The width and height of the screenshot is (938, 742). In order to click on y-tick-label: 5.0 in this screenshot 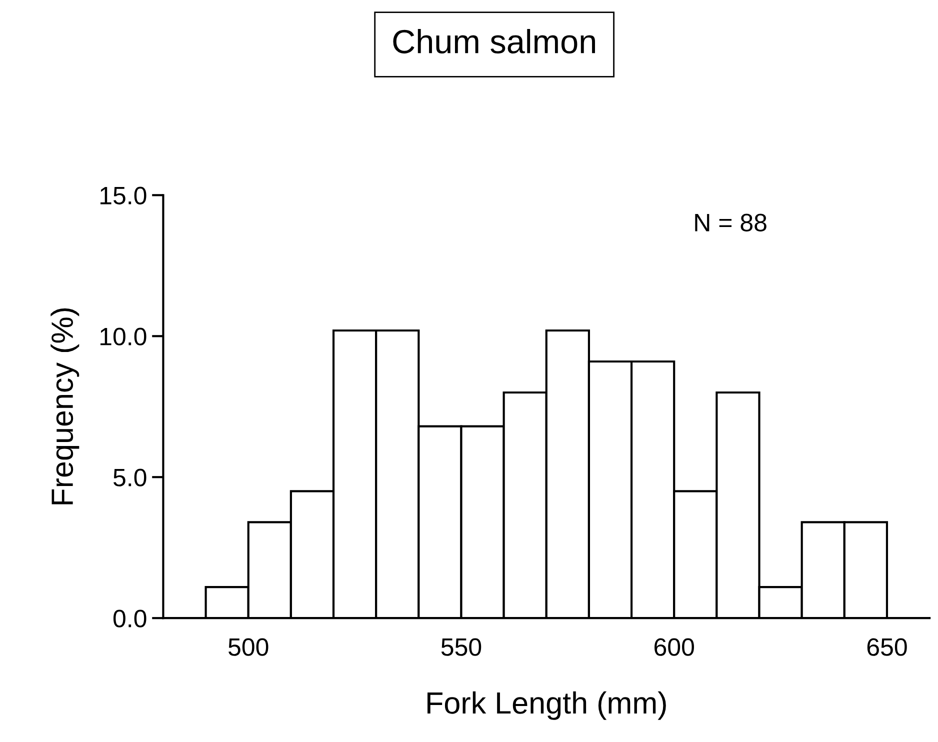, I will do `click(129, 477)`.